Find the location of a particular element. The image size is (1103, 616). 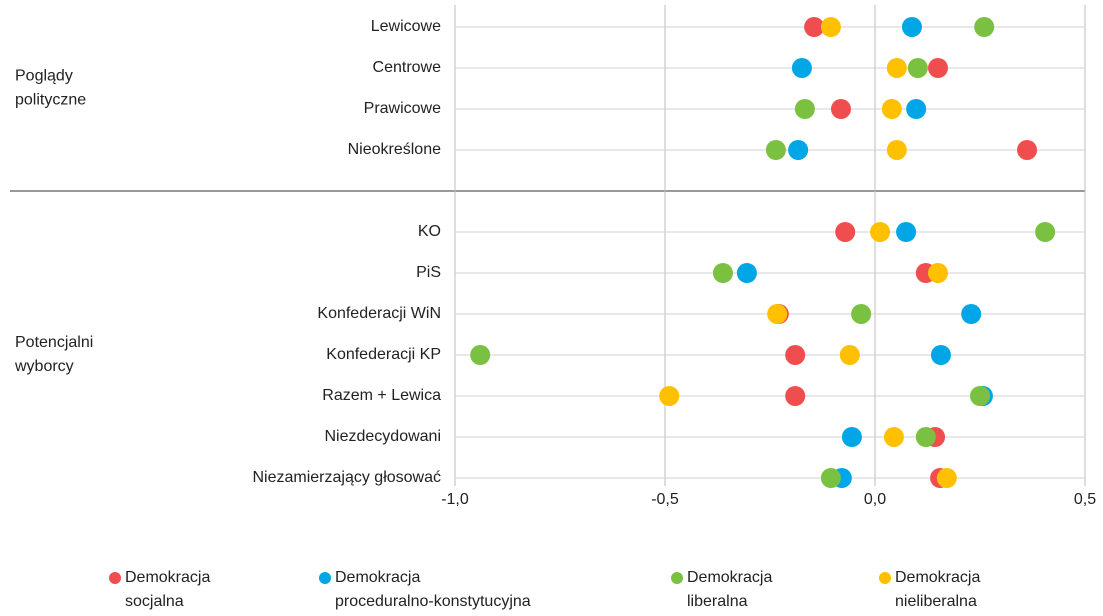

legend-label-line: proceduralno-konstytucyjna is located at coordinates (433, 601).